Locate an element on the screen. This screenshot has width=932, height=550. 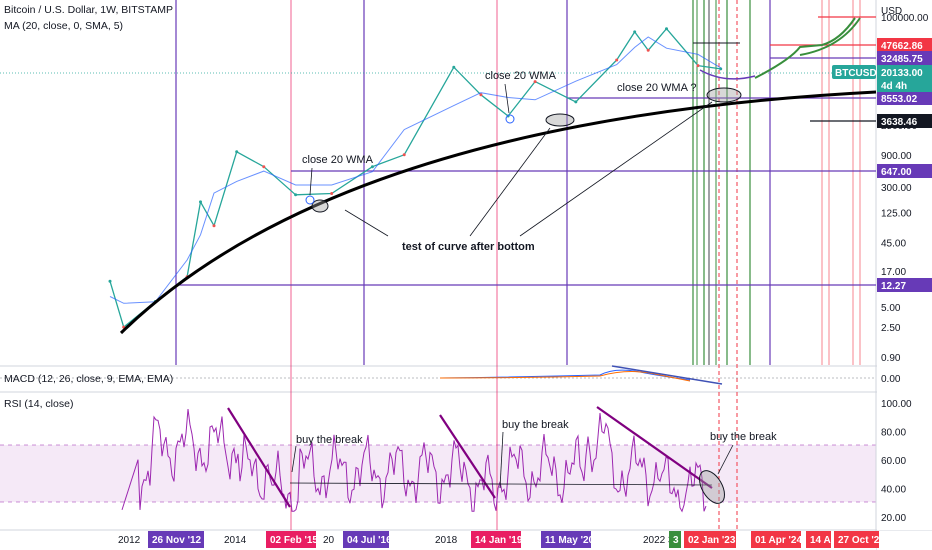
rsi-tick: 100.00 is located at coordinates (896, 404).